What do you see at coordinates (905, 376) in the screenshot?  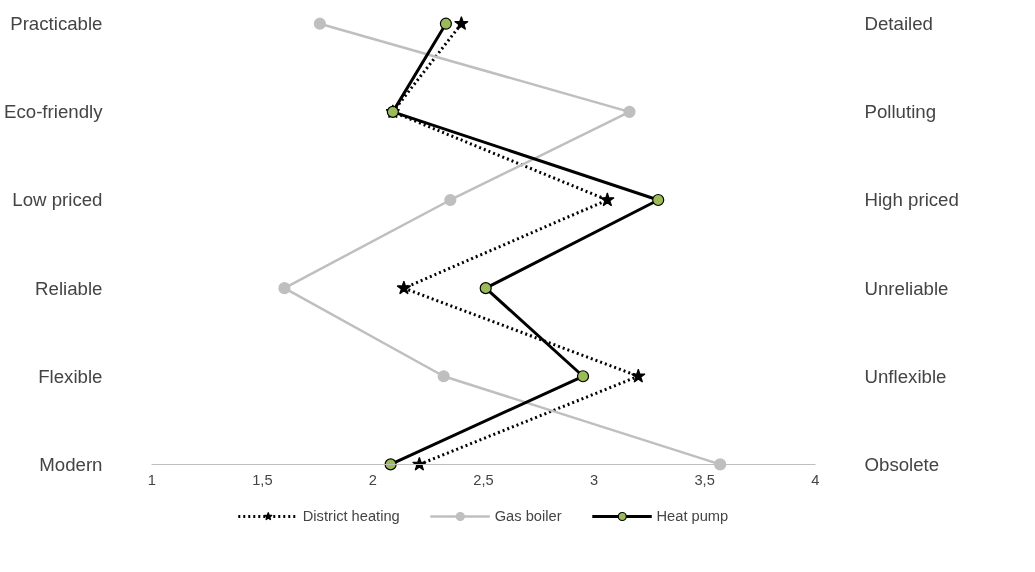 I see `y2-tick-label: Unflexible` at bounding box center [905, 376].